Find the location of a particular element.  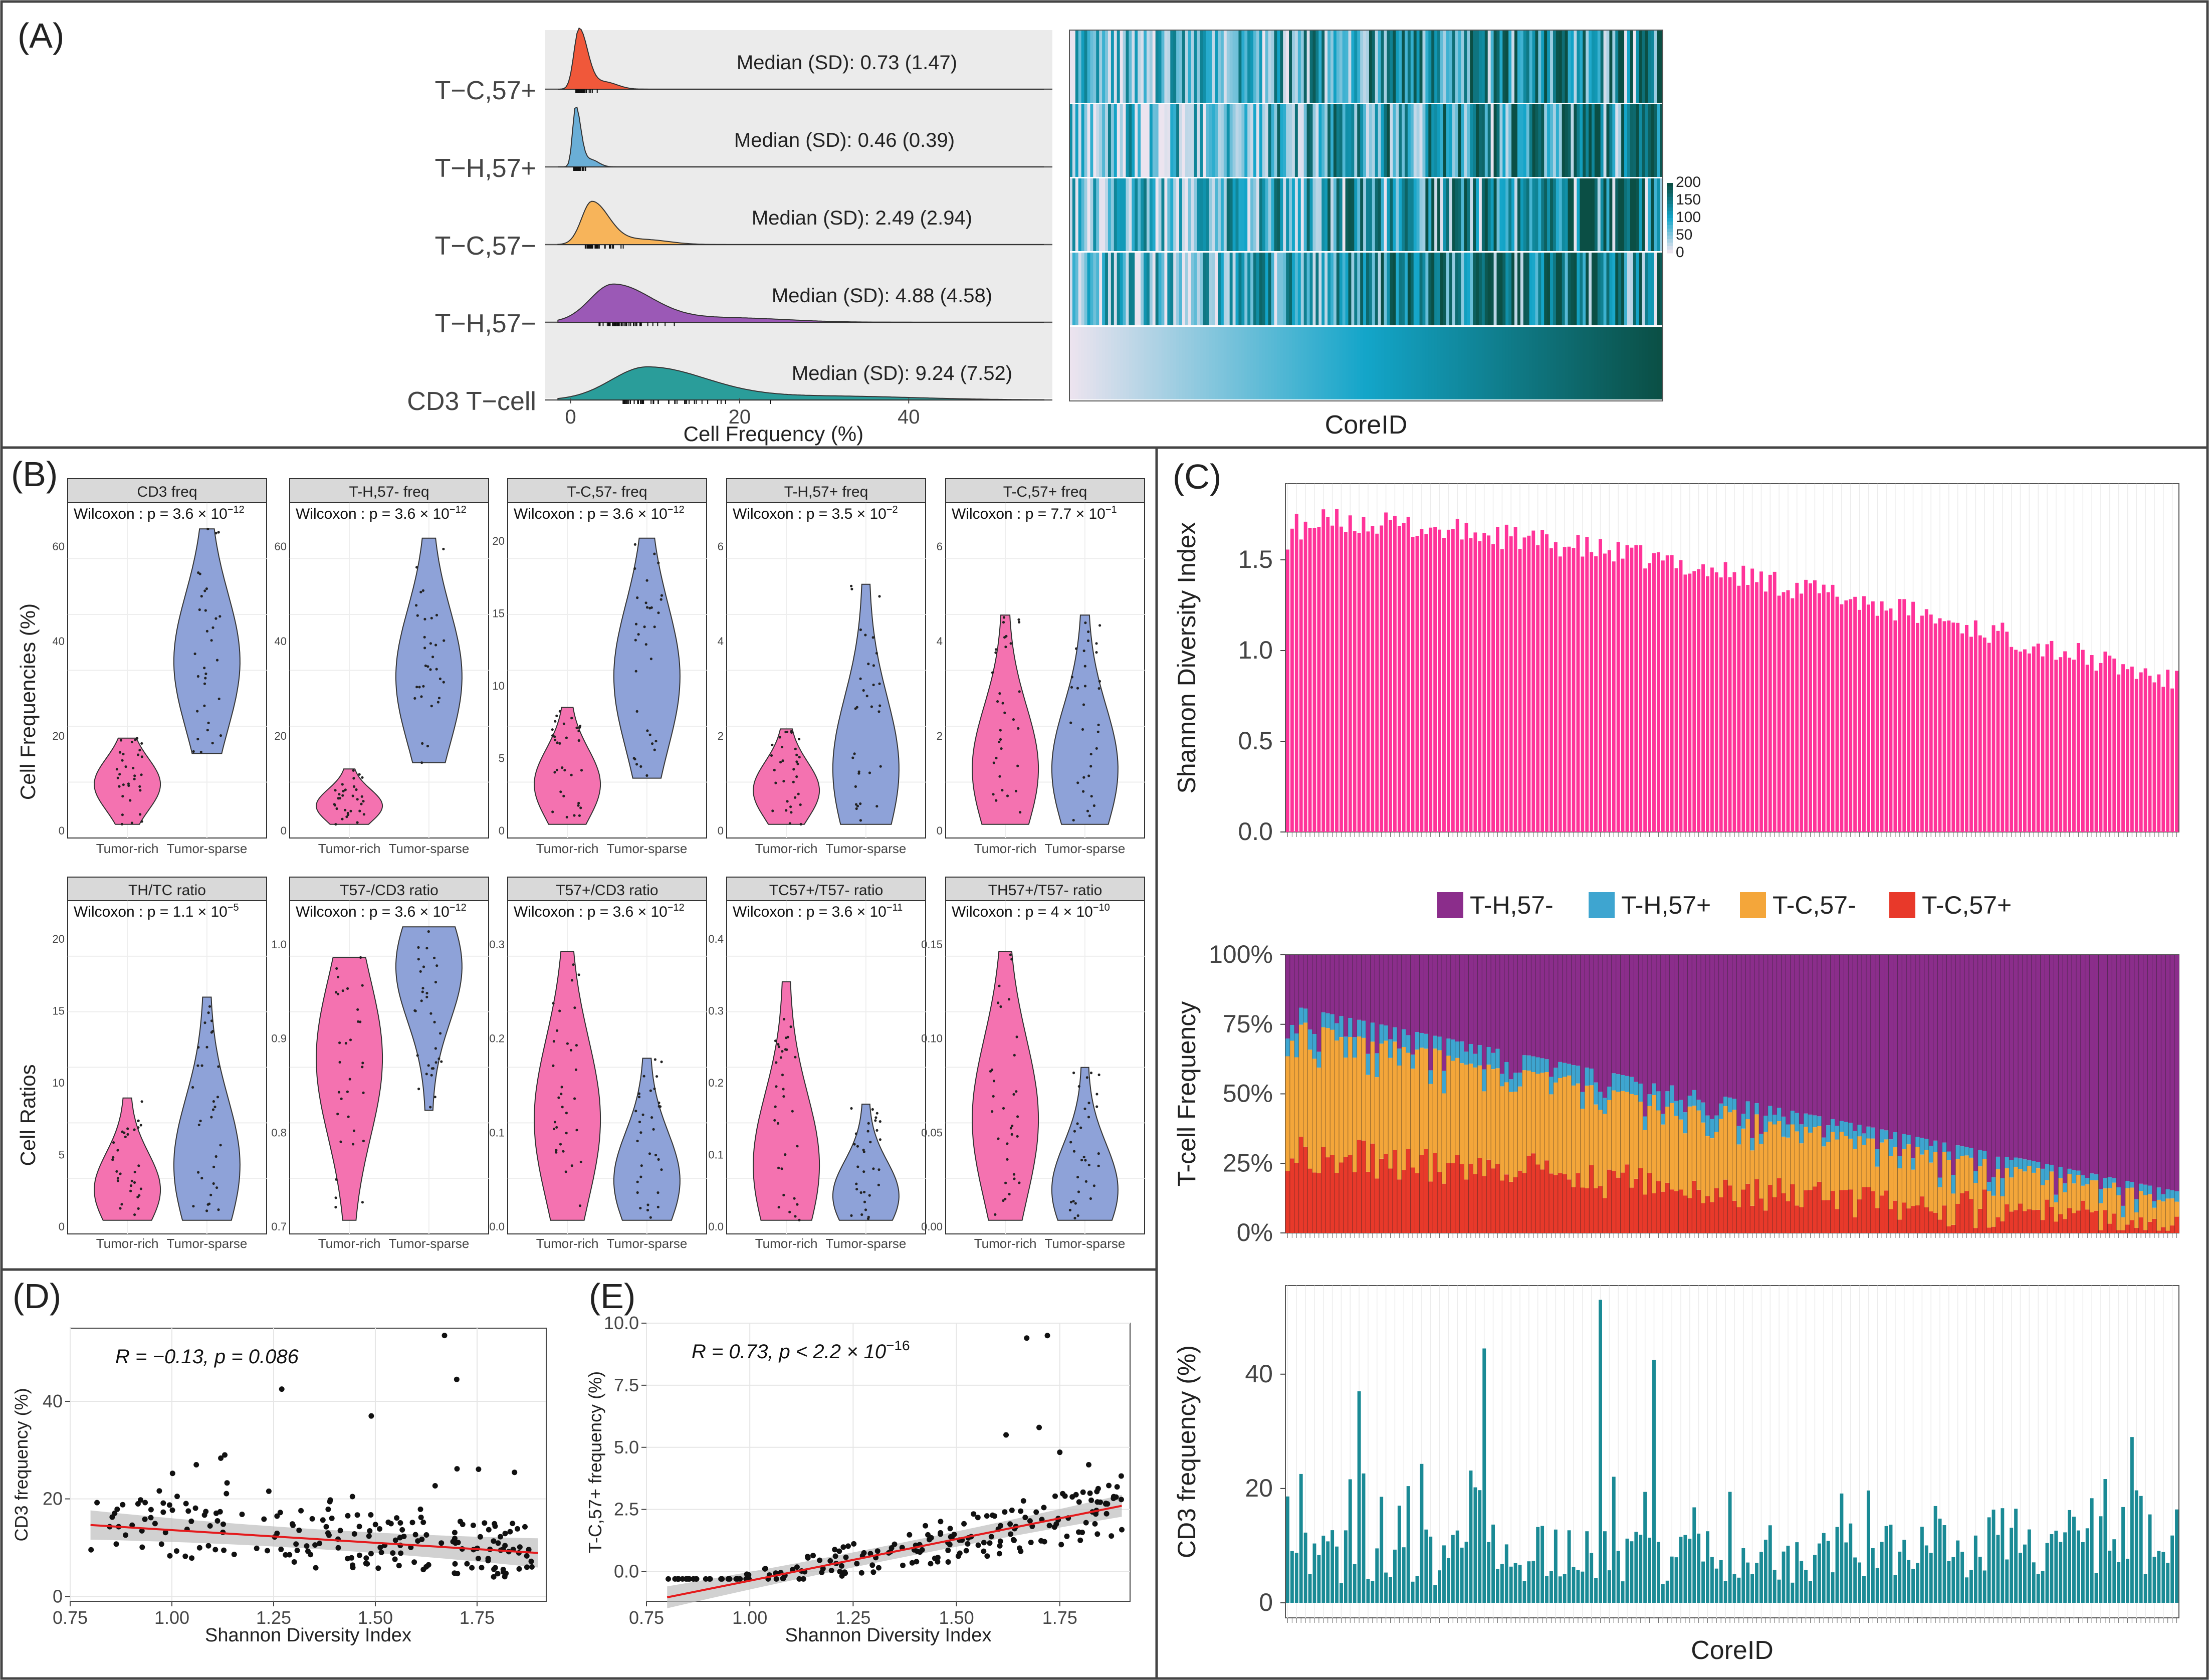

legend-swatch is located at coordinates (1670, 238).